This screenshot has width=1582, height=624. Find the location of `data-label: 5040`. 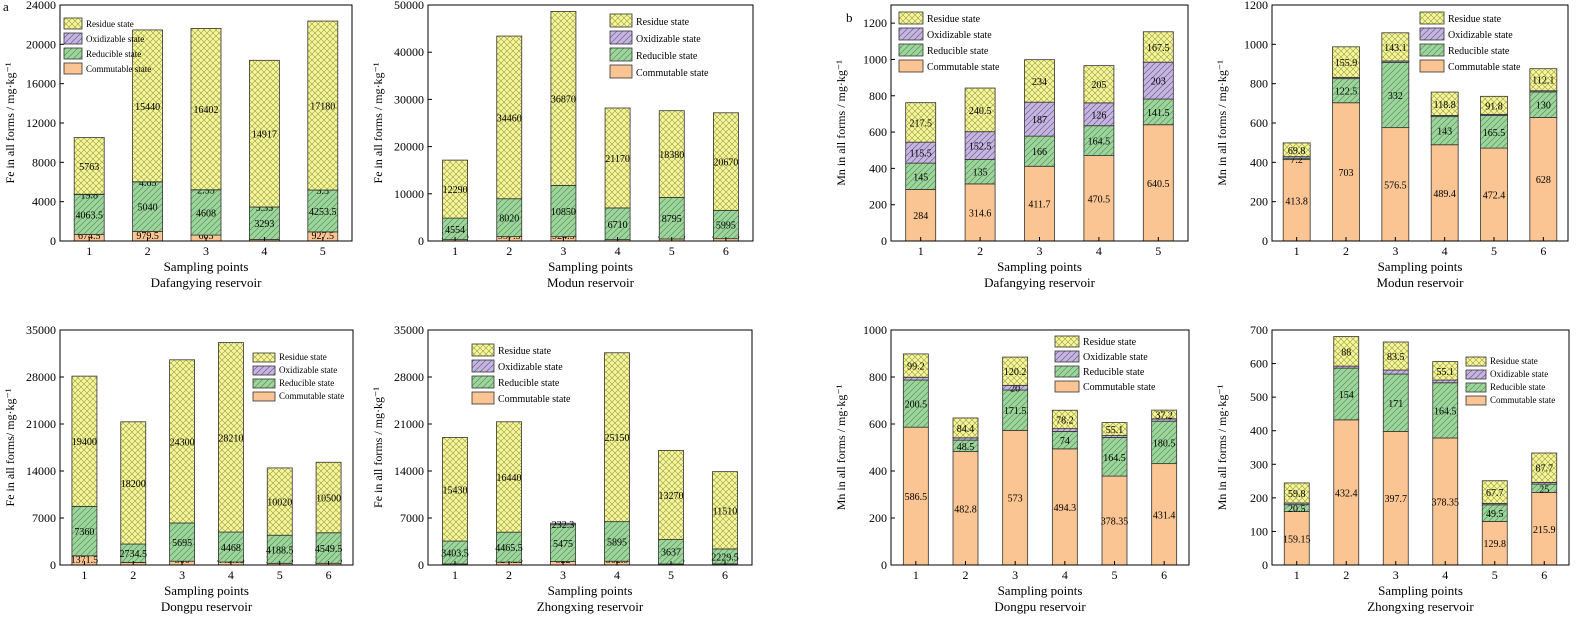

data-label: 5040 is located at coordinates (148, 208).